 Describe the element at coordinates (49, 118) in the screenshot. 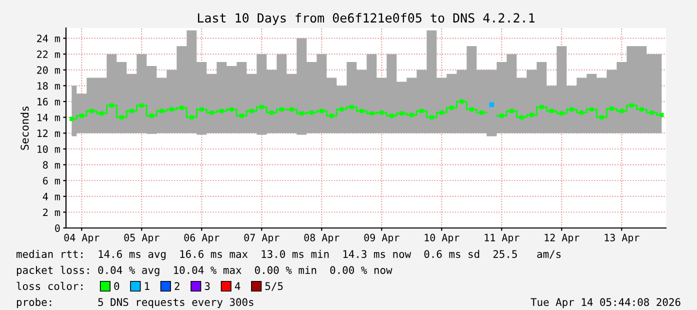

I see `y-tick-label: 14 m` at that location.